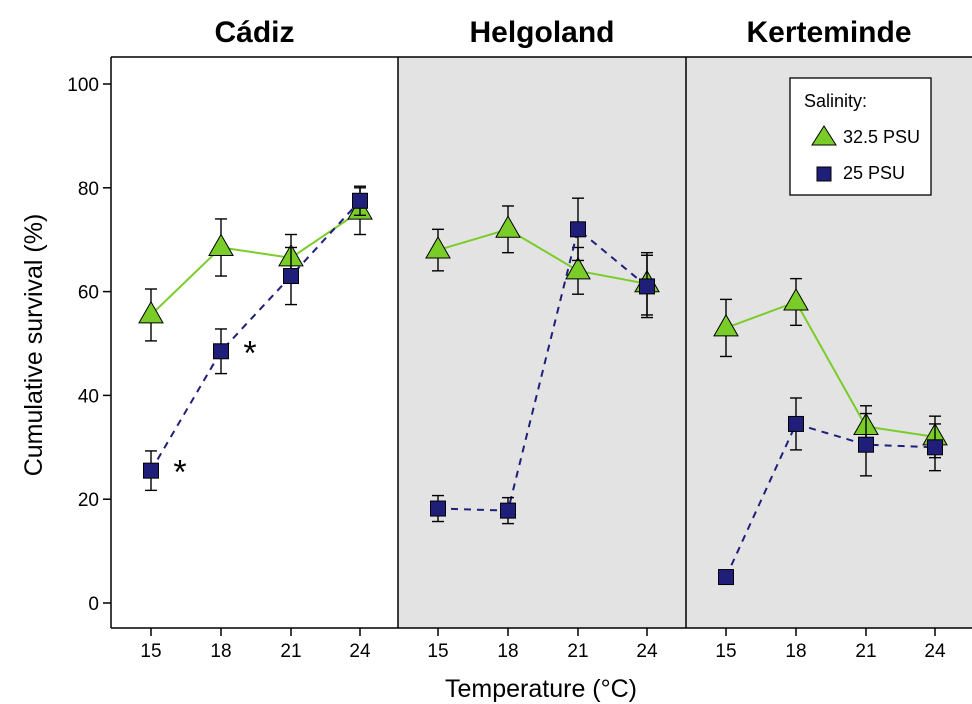 The height and width of the screenshot is (704, 972). I want to click on y-tick-label: 60, so click(88, 293).